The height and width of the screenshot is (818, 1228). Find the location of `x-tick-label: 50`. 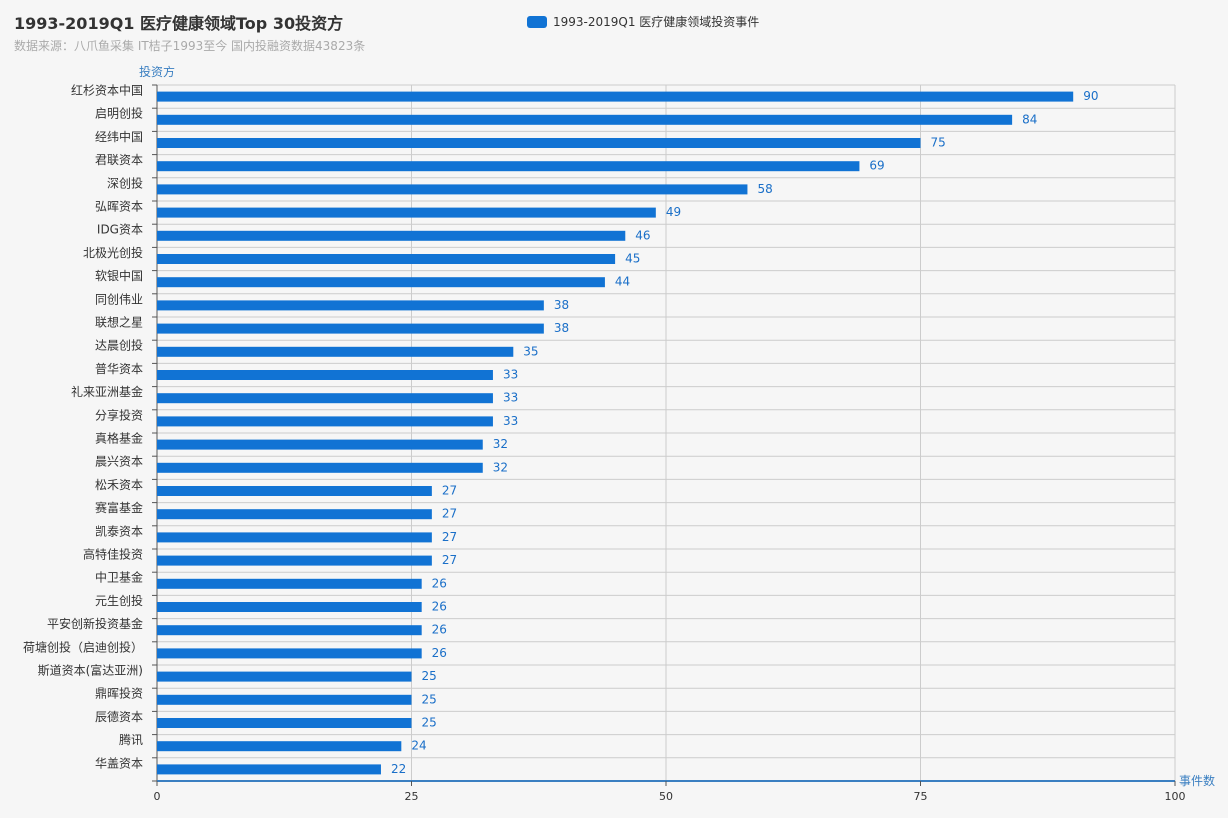

x-tick-label: 50 is located at coordinates (666, 796).